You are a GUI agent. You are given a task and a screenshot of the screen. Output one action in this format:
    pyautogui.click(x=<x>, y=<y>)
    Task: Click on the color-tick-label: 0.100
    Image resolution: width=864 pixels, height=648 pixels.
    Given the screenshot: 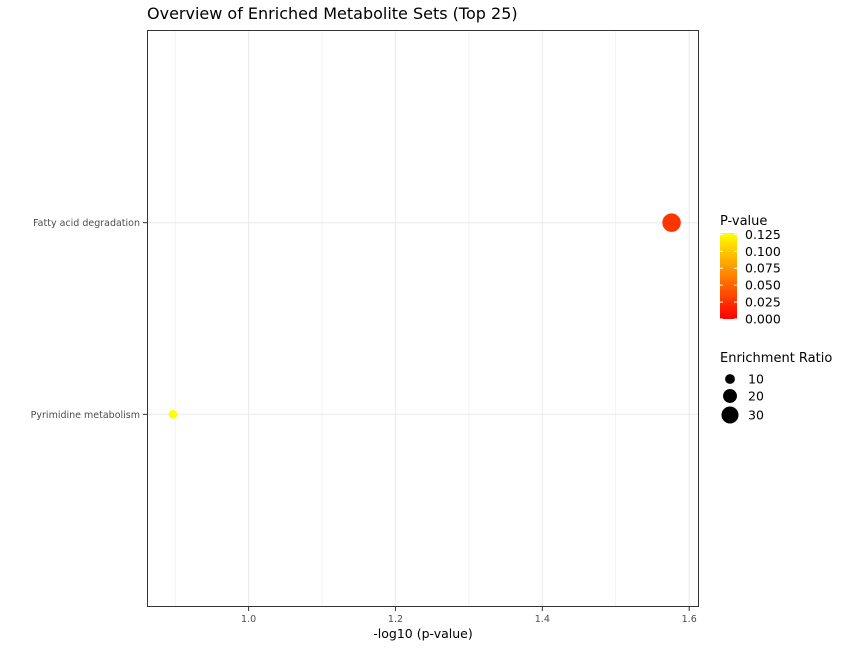 What is the action you would take?
    pyautogui.click(x=763, y=251)
    